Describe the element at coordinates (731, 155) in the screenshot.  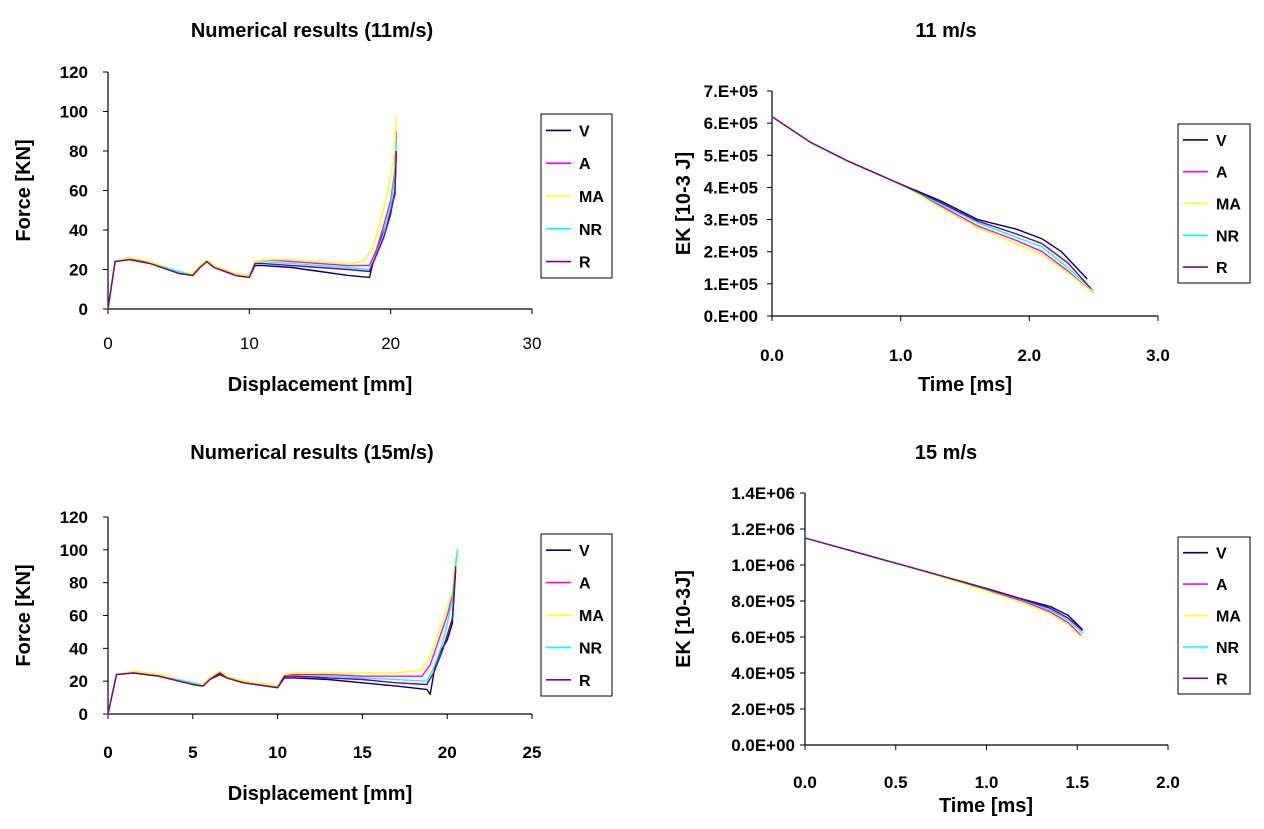
I see `y-tick-label: 5.E+05` at that location.